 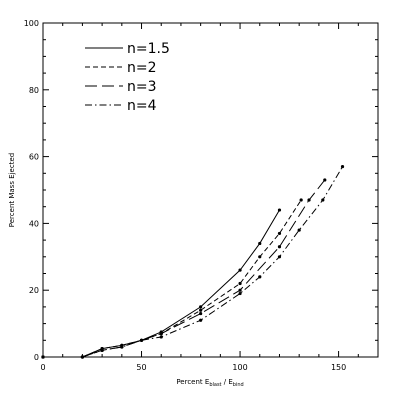 I want to click on x-axis-title-sub1: blast, so click(x=215, y=385).